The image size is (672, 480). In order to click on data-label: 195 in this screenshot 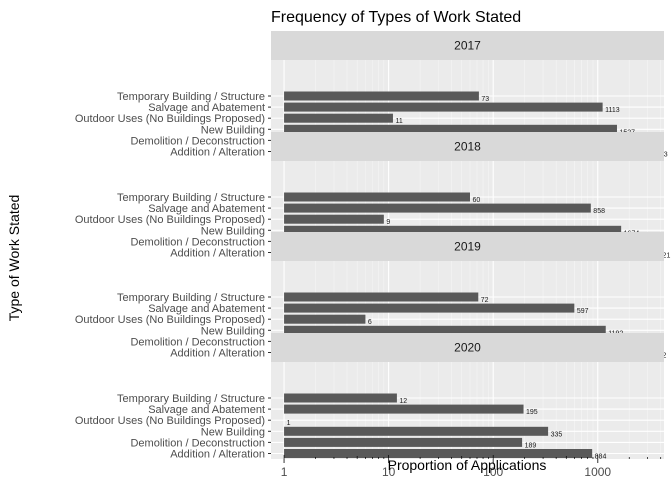, I will do `click(532, 412)`.